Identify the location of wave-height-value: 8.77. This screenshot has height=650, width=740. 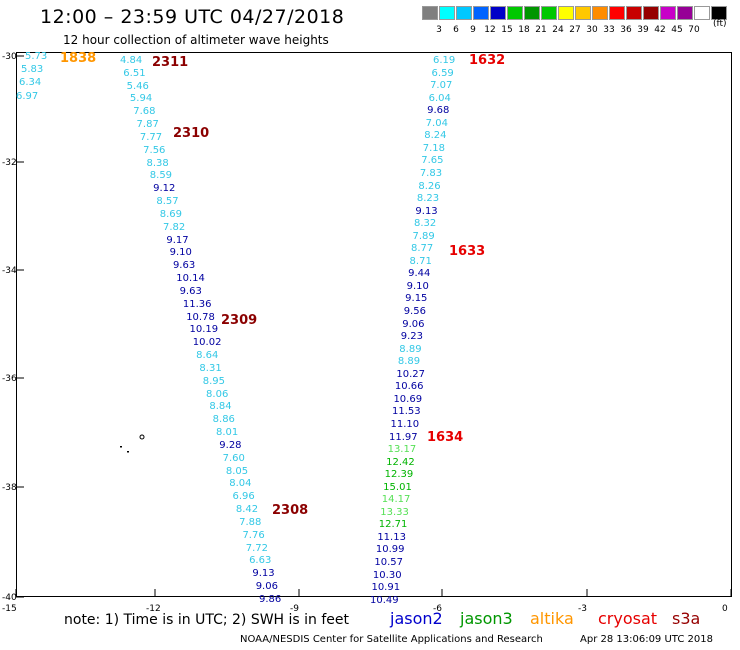
(422, 249).